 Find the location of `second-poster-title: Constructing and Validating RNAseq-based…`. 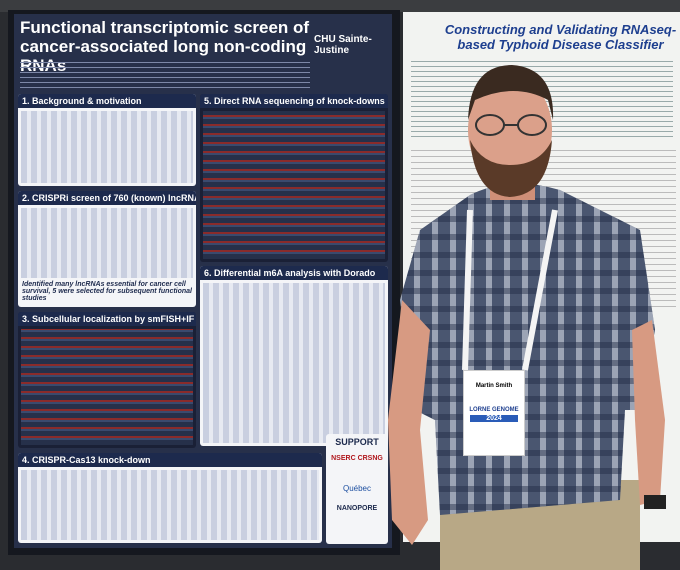

second-poster-title: Constructing and Validating RNAseq-based… is located at coordinates (560, 37).